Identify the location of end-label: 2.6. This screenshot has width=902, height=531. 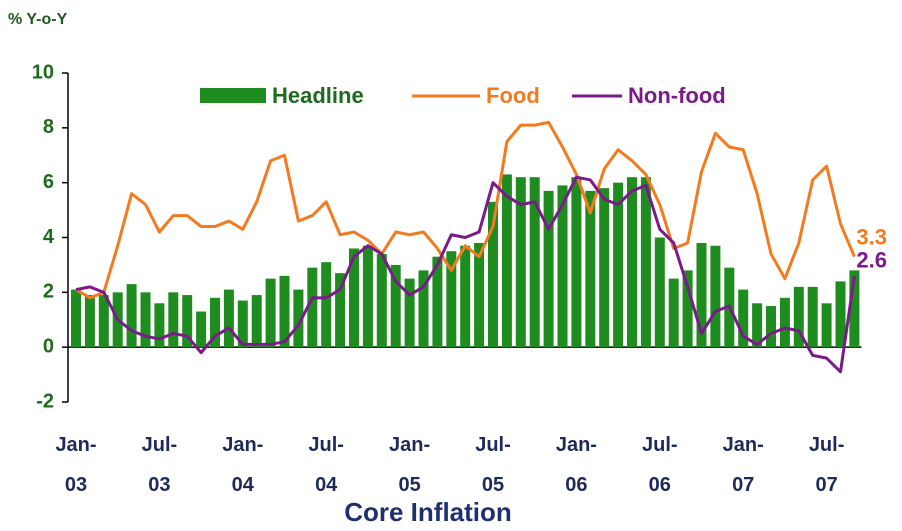
(871, 260).